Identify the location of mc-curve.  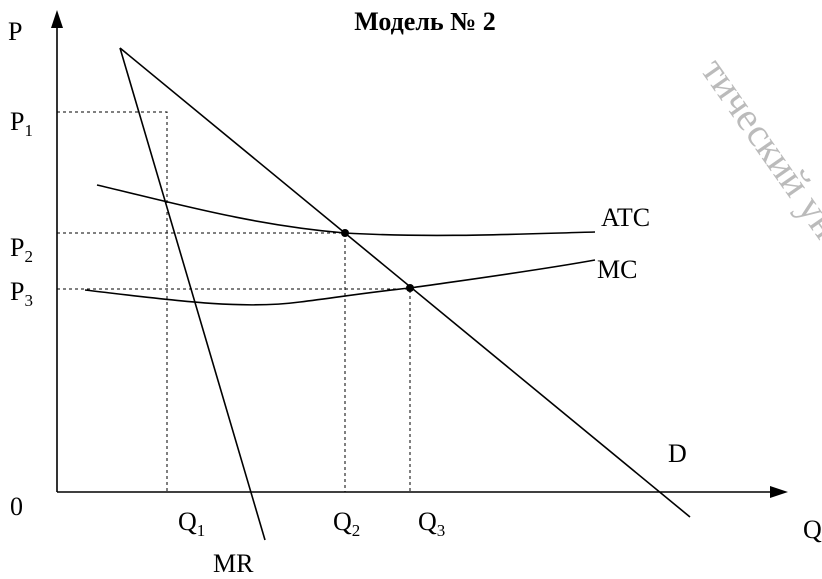
(340, 282).